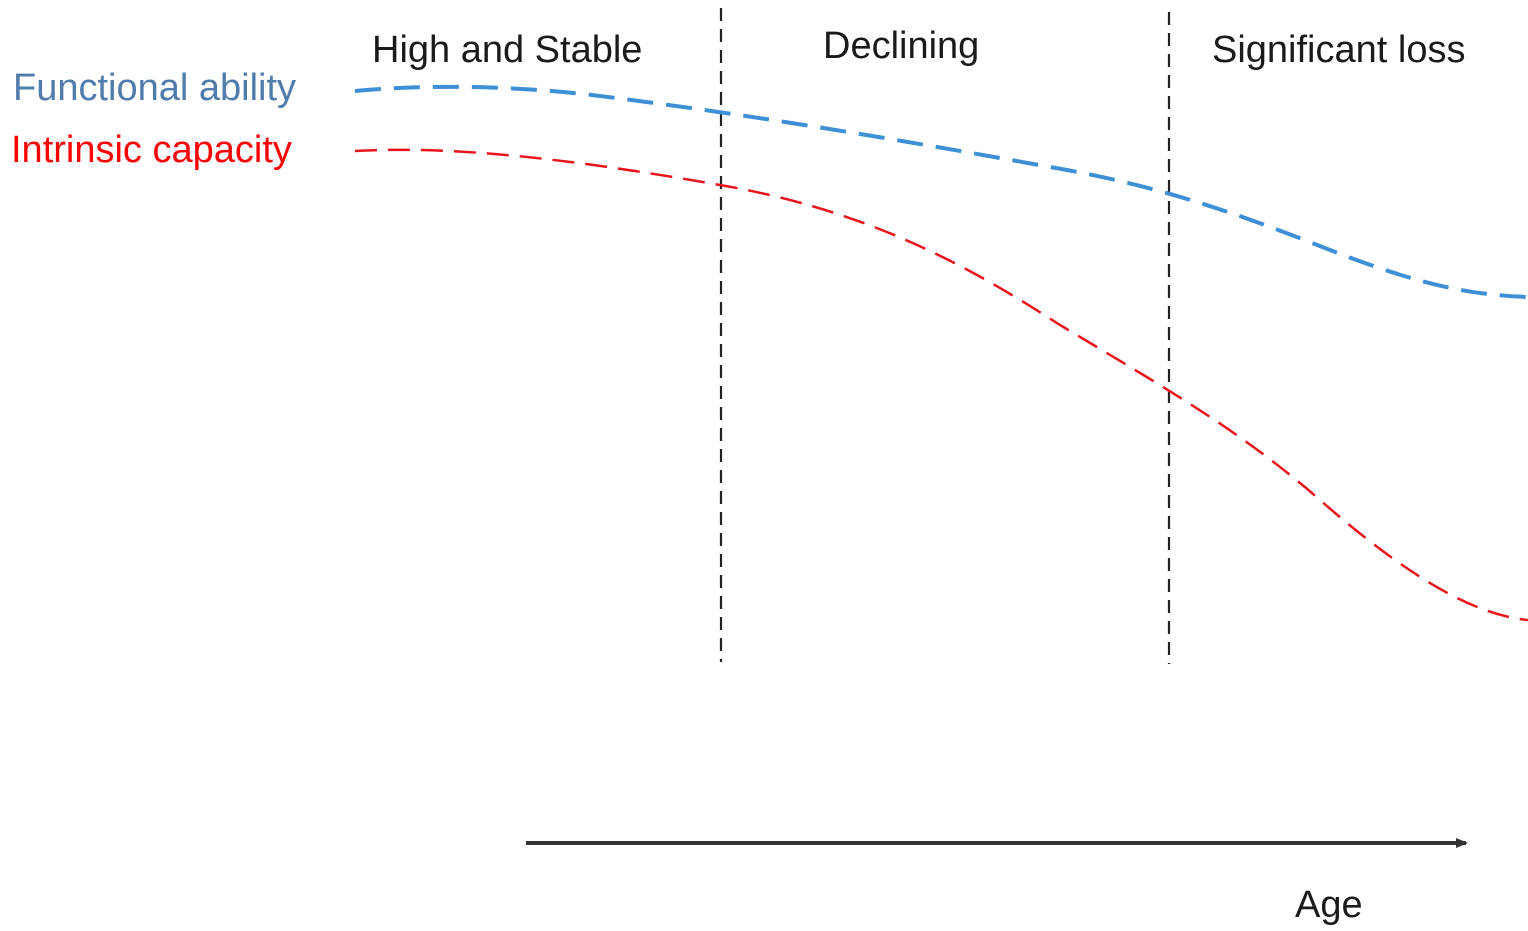 This screenshot has width=1528, height=931. I want to click on phase-label-declining: Declining, so click(901, 46).